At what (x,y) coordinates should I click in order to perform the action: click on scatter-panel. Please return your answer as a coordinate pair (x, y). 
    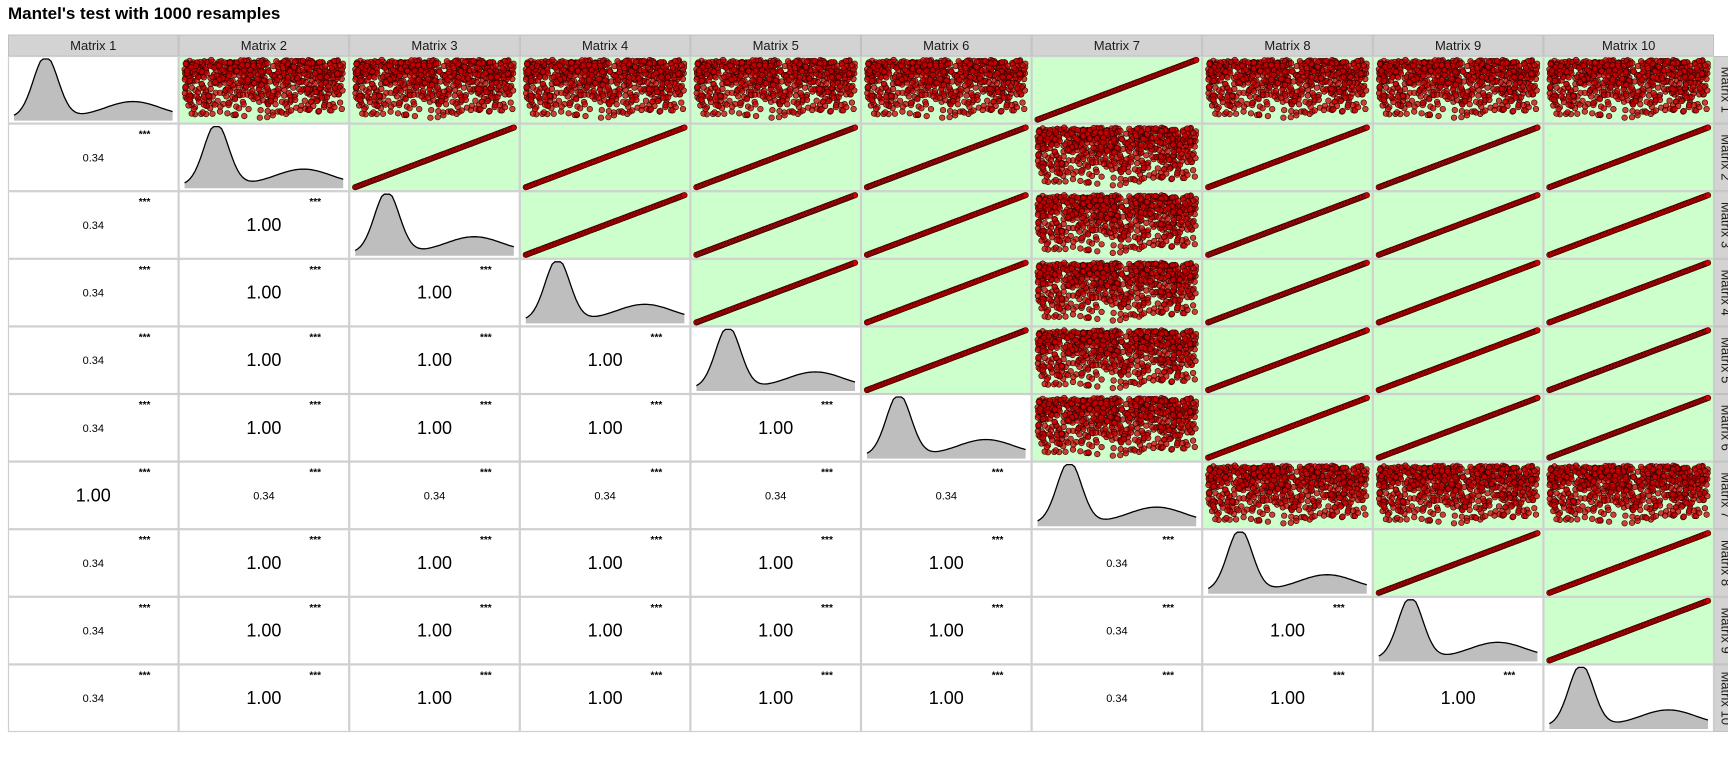
    Looking at the image, I should click on (434, 89).